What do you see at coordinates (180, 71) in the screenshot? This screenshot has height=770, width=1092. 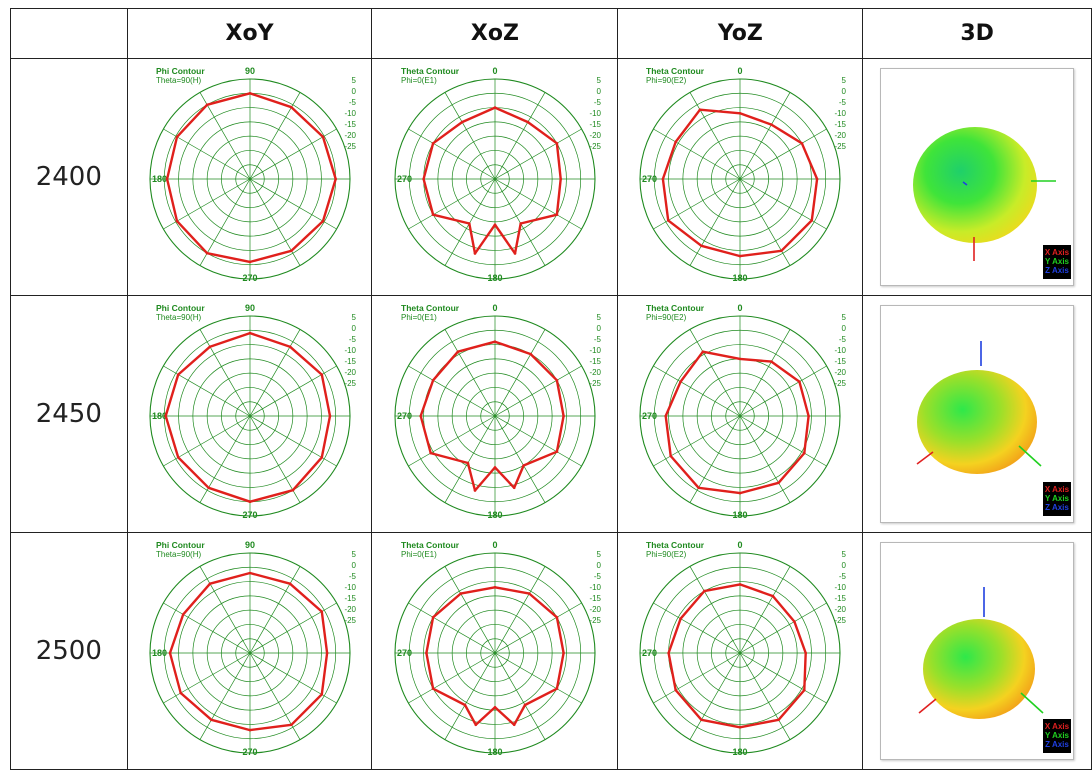 I see `plot-title: Phi Contour` at bounding box center [180, 71].